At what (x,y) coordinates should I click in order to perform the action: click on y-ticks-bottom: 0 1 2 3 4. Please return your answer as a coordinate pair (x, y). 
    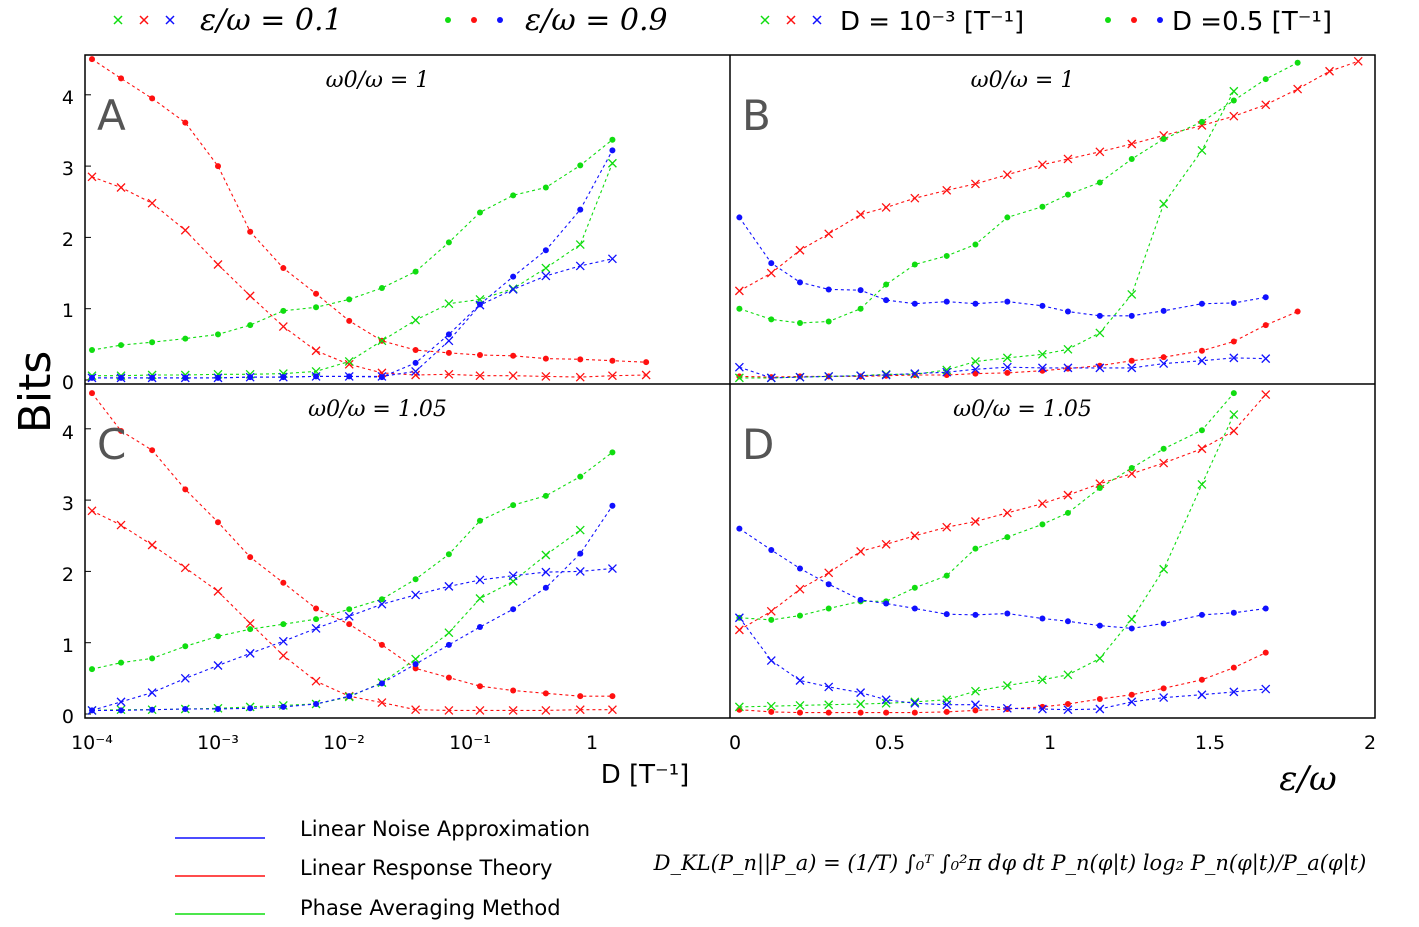
    Looking at the image, I should click on (68, 575).